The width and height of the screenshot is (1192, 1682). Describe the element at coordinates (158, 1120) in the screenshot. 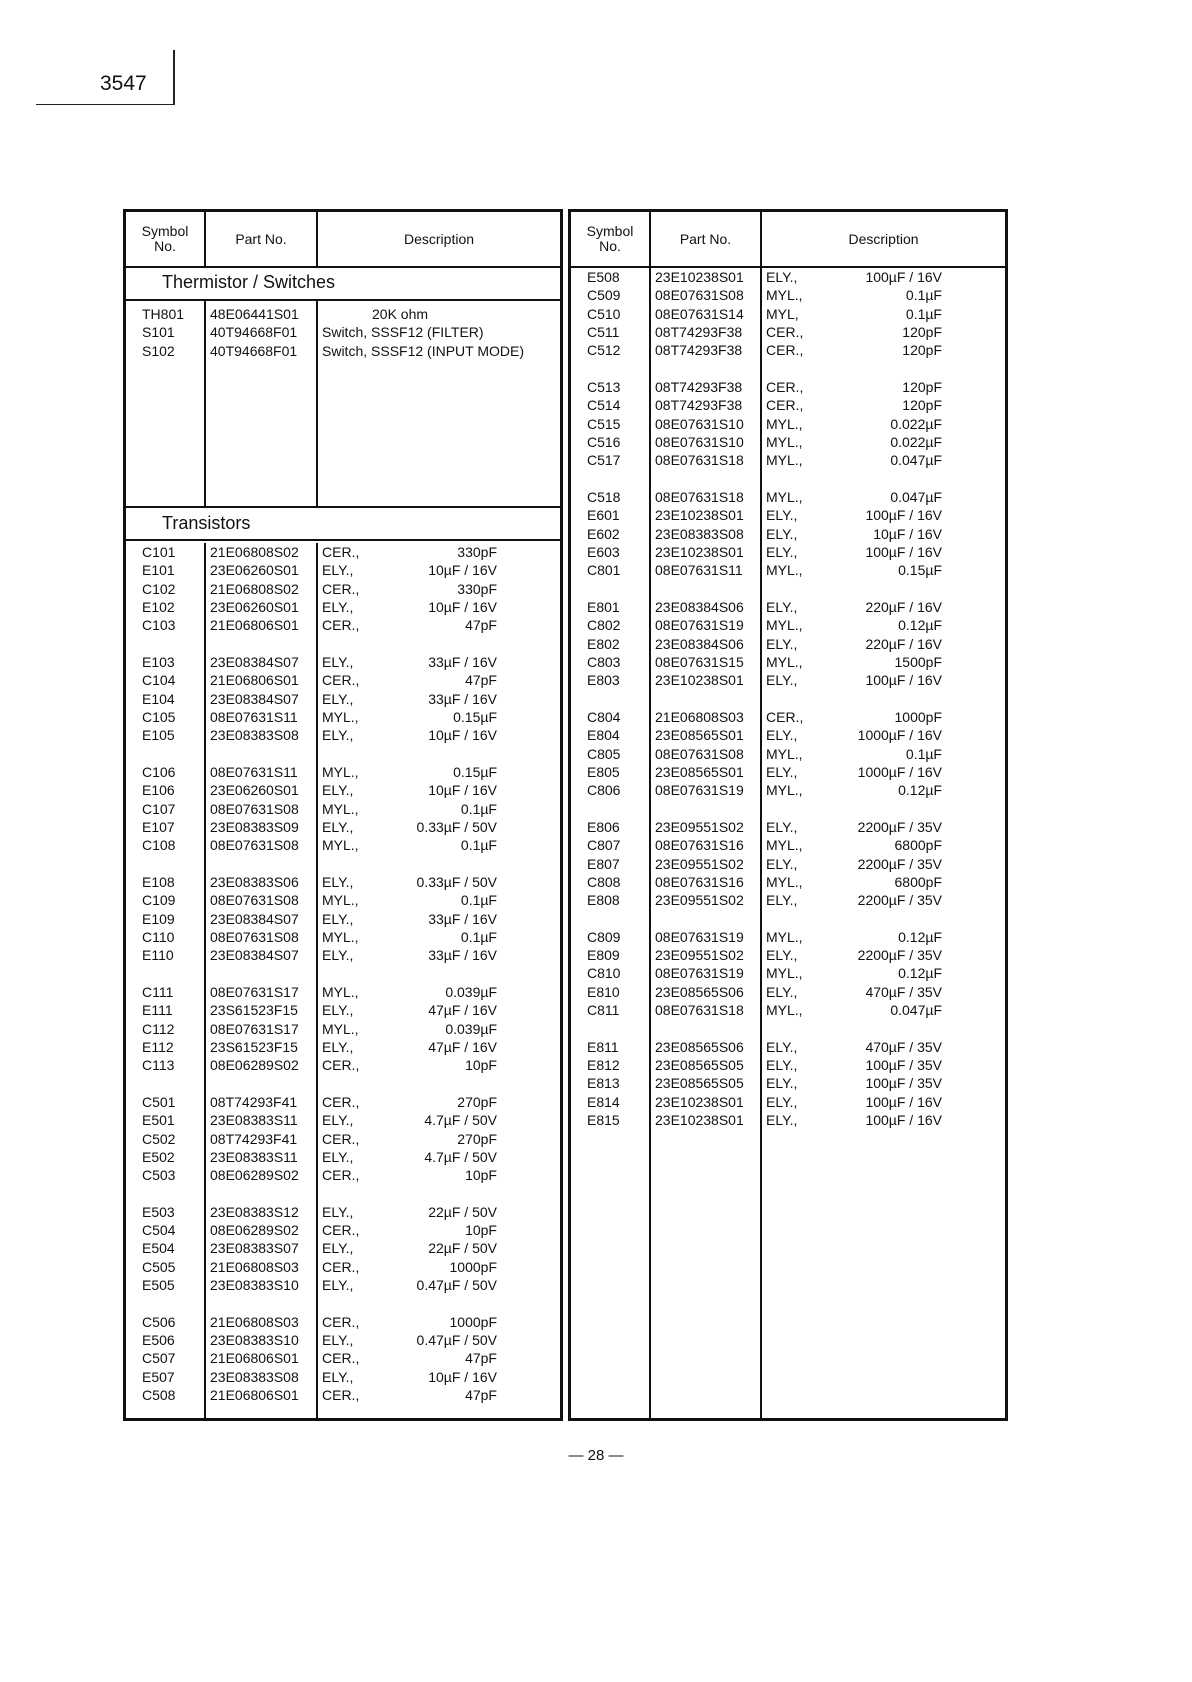

I see `symbol-cell: E501` at that location.